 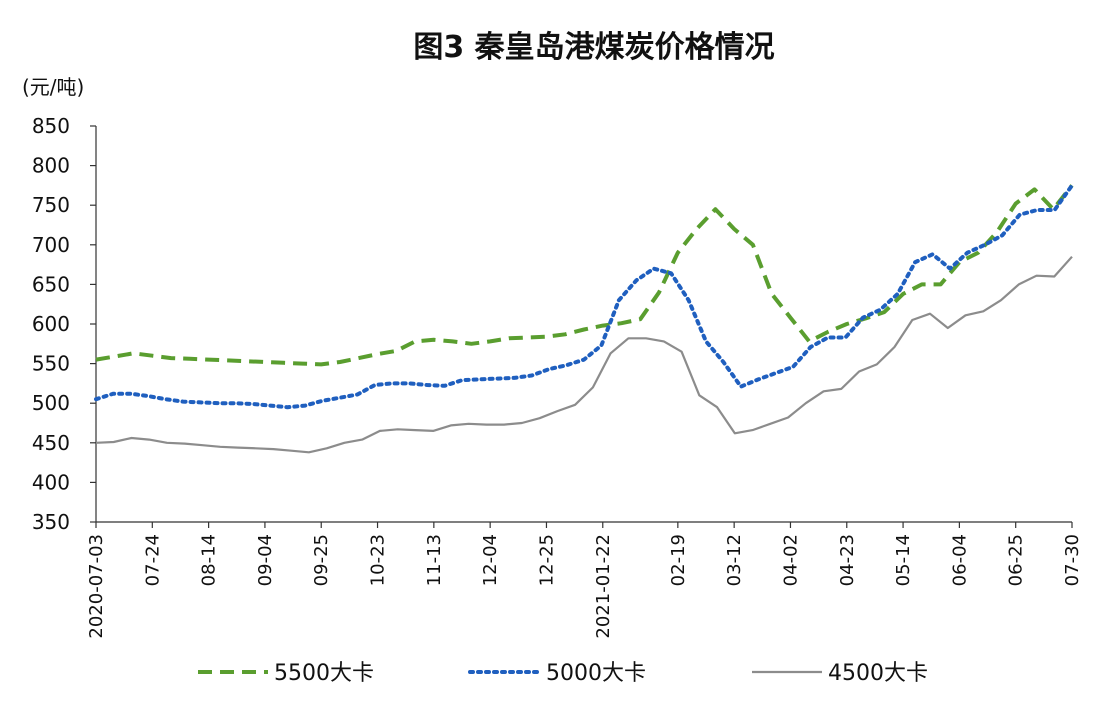 I want to click on y-tick-label: 650, so click(x=51, y=284).